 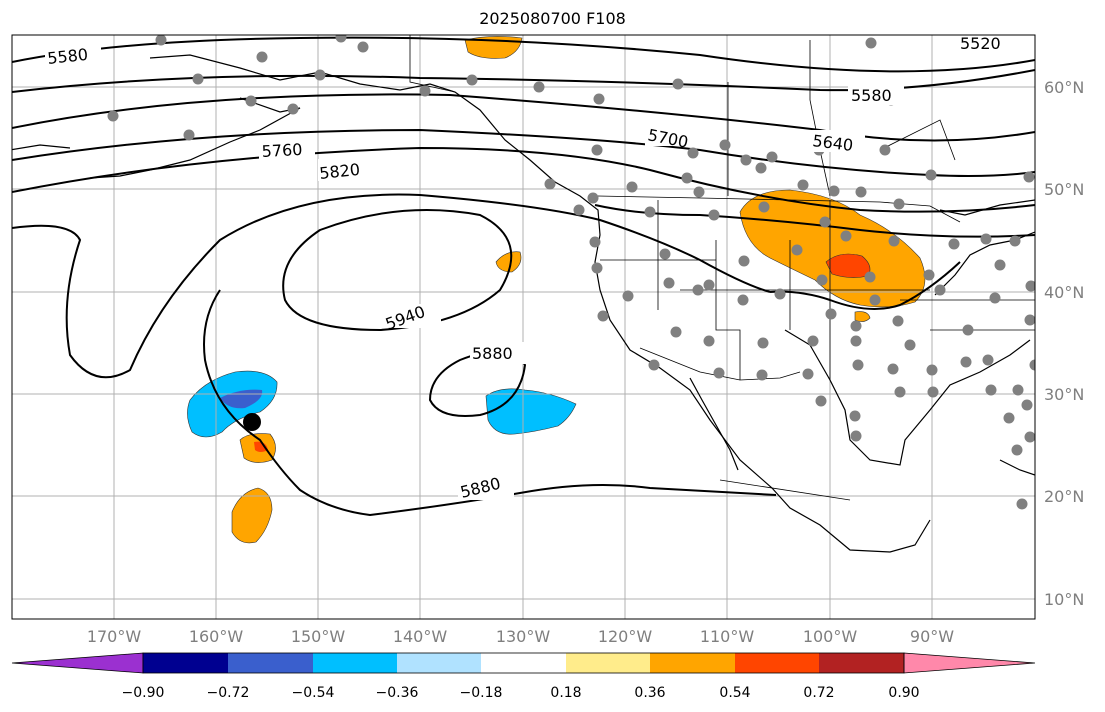 I want to click on lon-tick-label: 140°W, so click(x=420, y=636).